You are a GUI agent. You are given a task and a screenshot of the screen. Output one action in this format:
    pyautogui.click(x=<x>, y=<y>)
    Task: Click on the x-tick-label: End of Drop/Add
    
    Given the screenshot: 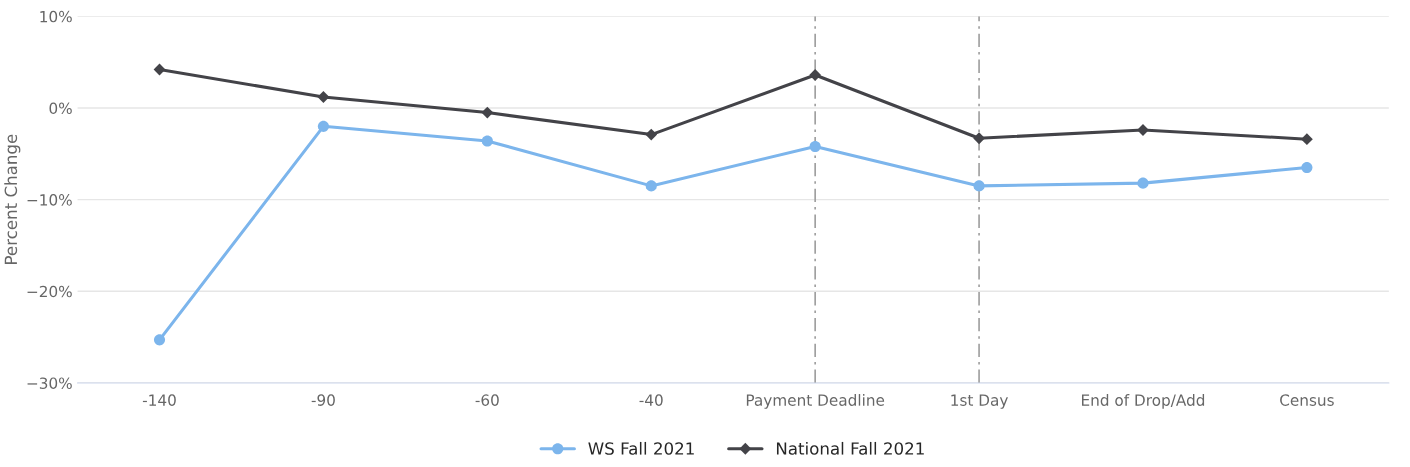 What is the action you would take?
    pyautogui.click(x=1143, y=401)
    